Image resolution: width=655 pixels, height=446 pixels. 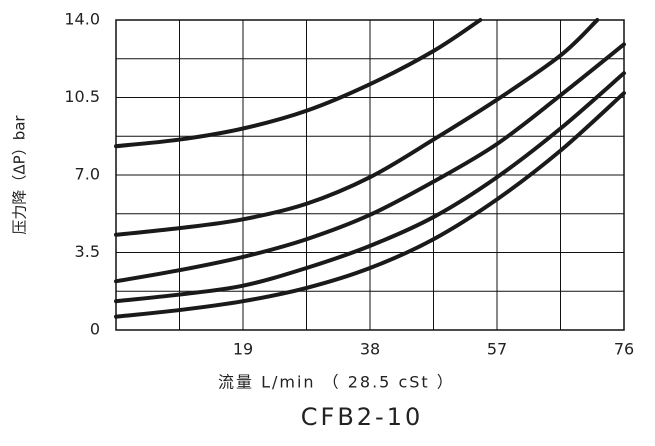 What do you see at coordinates (87, 251) in the screenshot?
I see `y-tick-label: 3.5` at bounding box center [87, 251].